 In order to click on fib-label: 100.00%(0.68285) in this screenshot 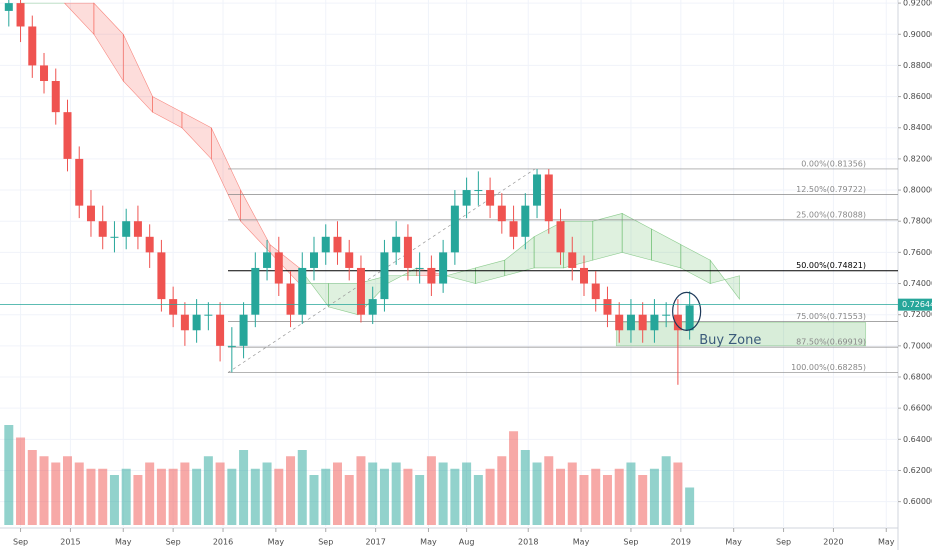, I will do `click(828, 367)`.